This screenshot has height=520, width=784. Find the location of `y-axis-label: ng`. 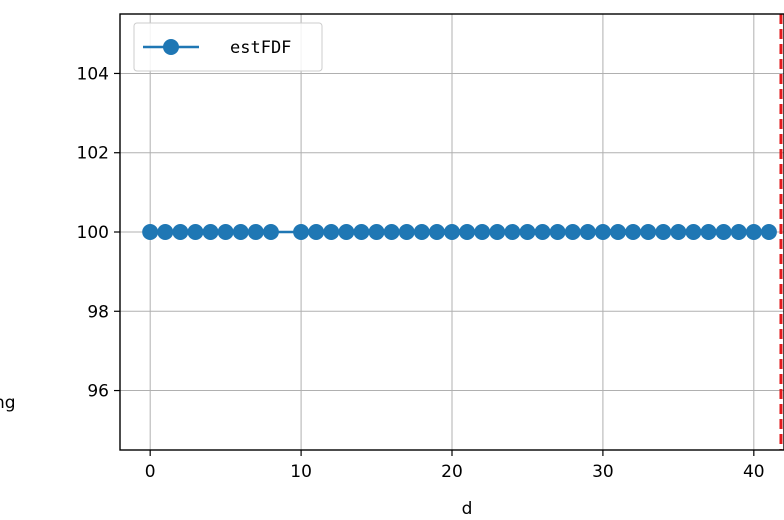

y-axis-label: ng is located at coordinates (8, 403).